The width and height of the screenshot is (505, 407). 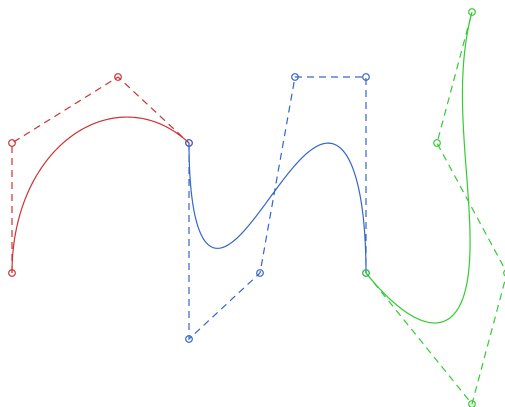 I want to click on bezier-curve-blue, so click(x=277, y=208).